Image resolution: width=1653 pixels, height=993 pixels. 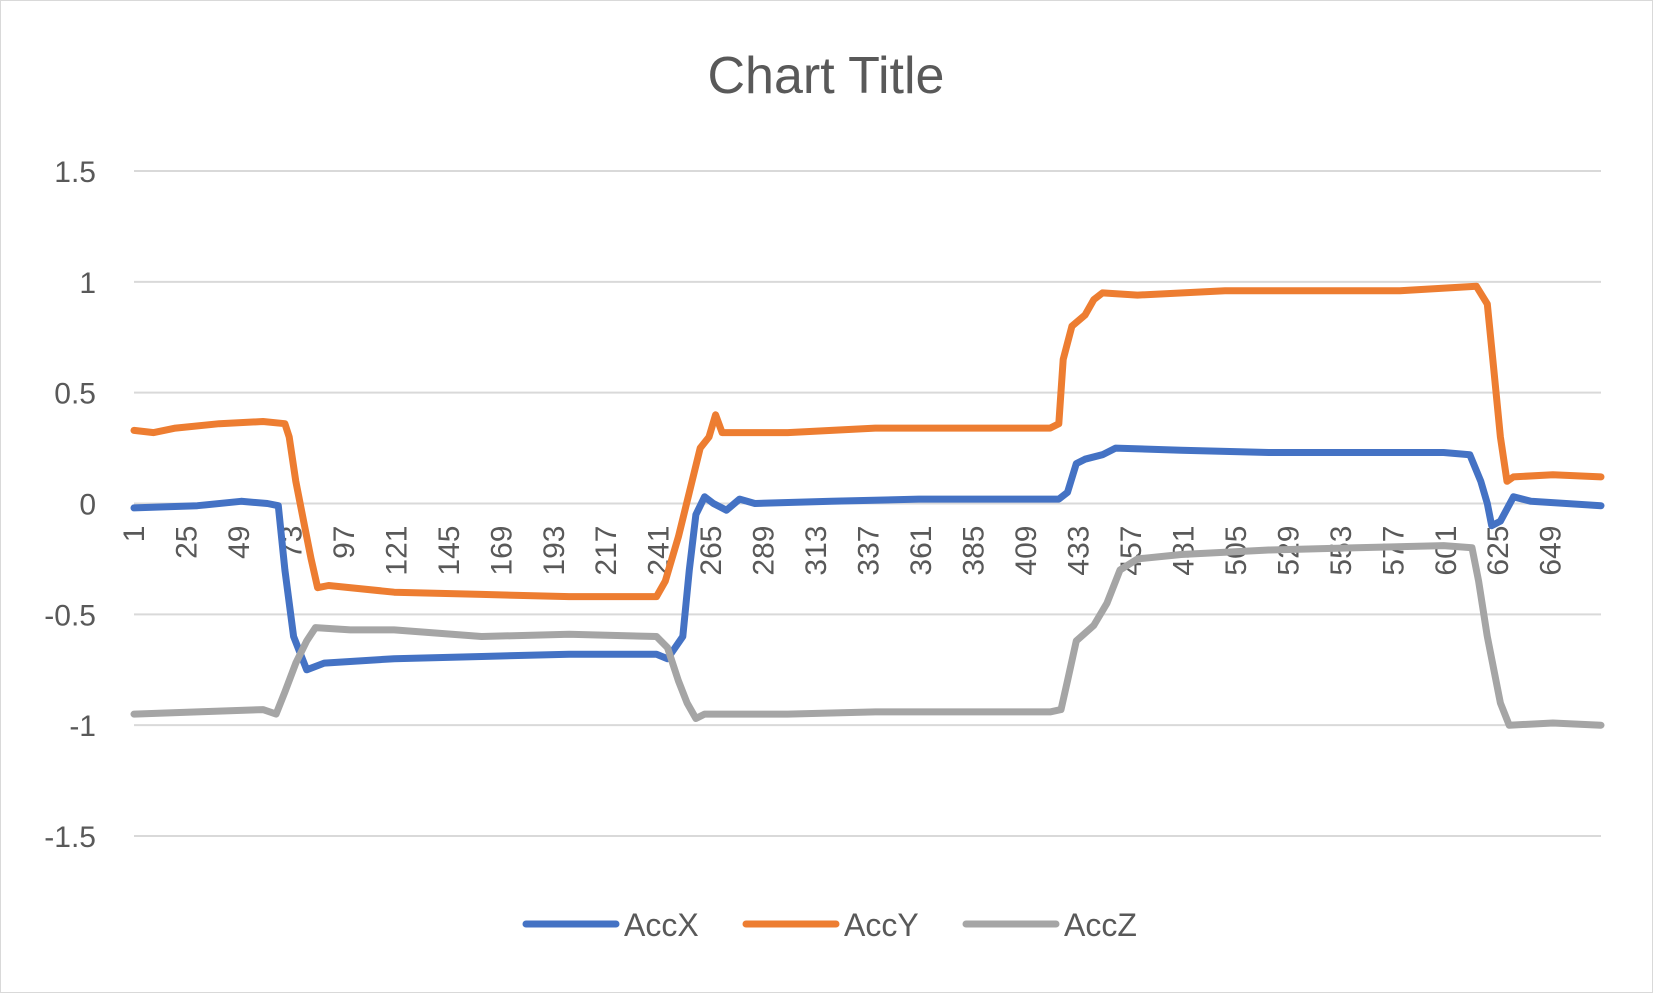 I want to click on x-tick-label: 1, so click(x=134, y=534).